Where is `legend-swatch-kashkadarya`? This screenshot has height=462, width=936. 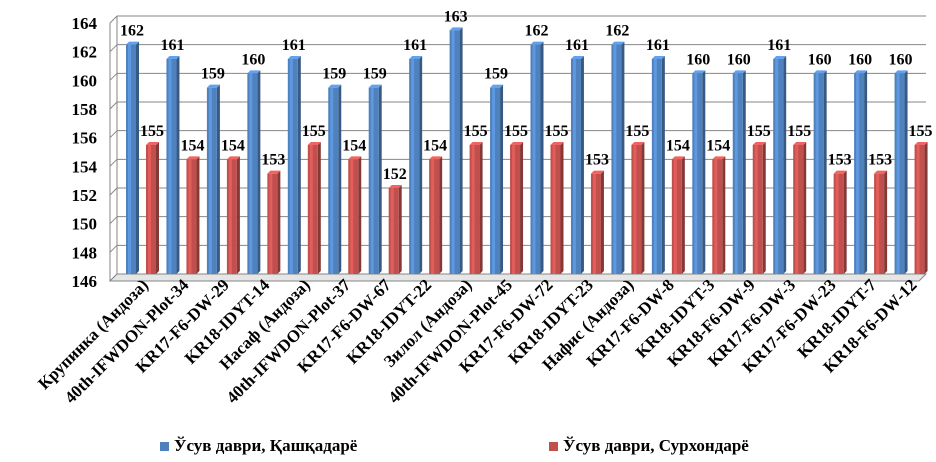
legend-swatch-kashkadarya is located at coordinates (164, 446).